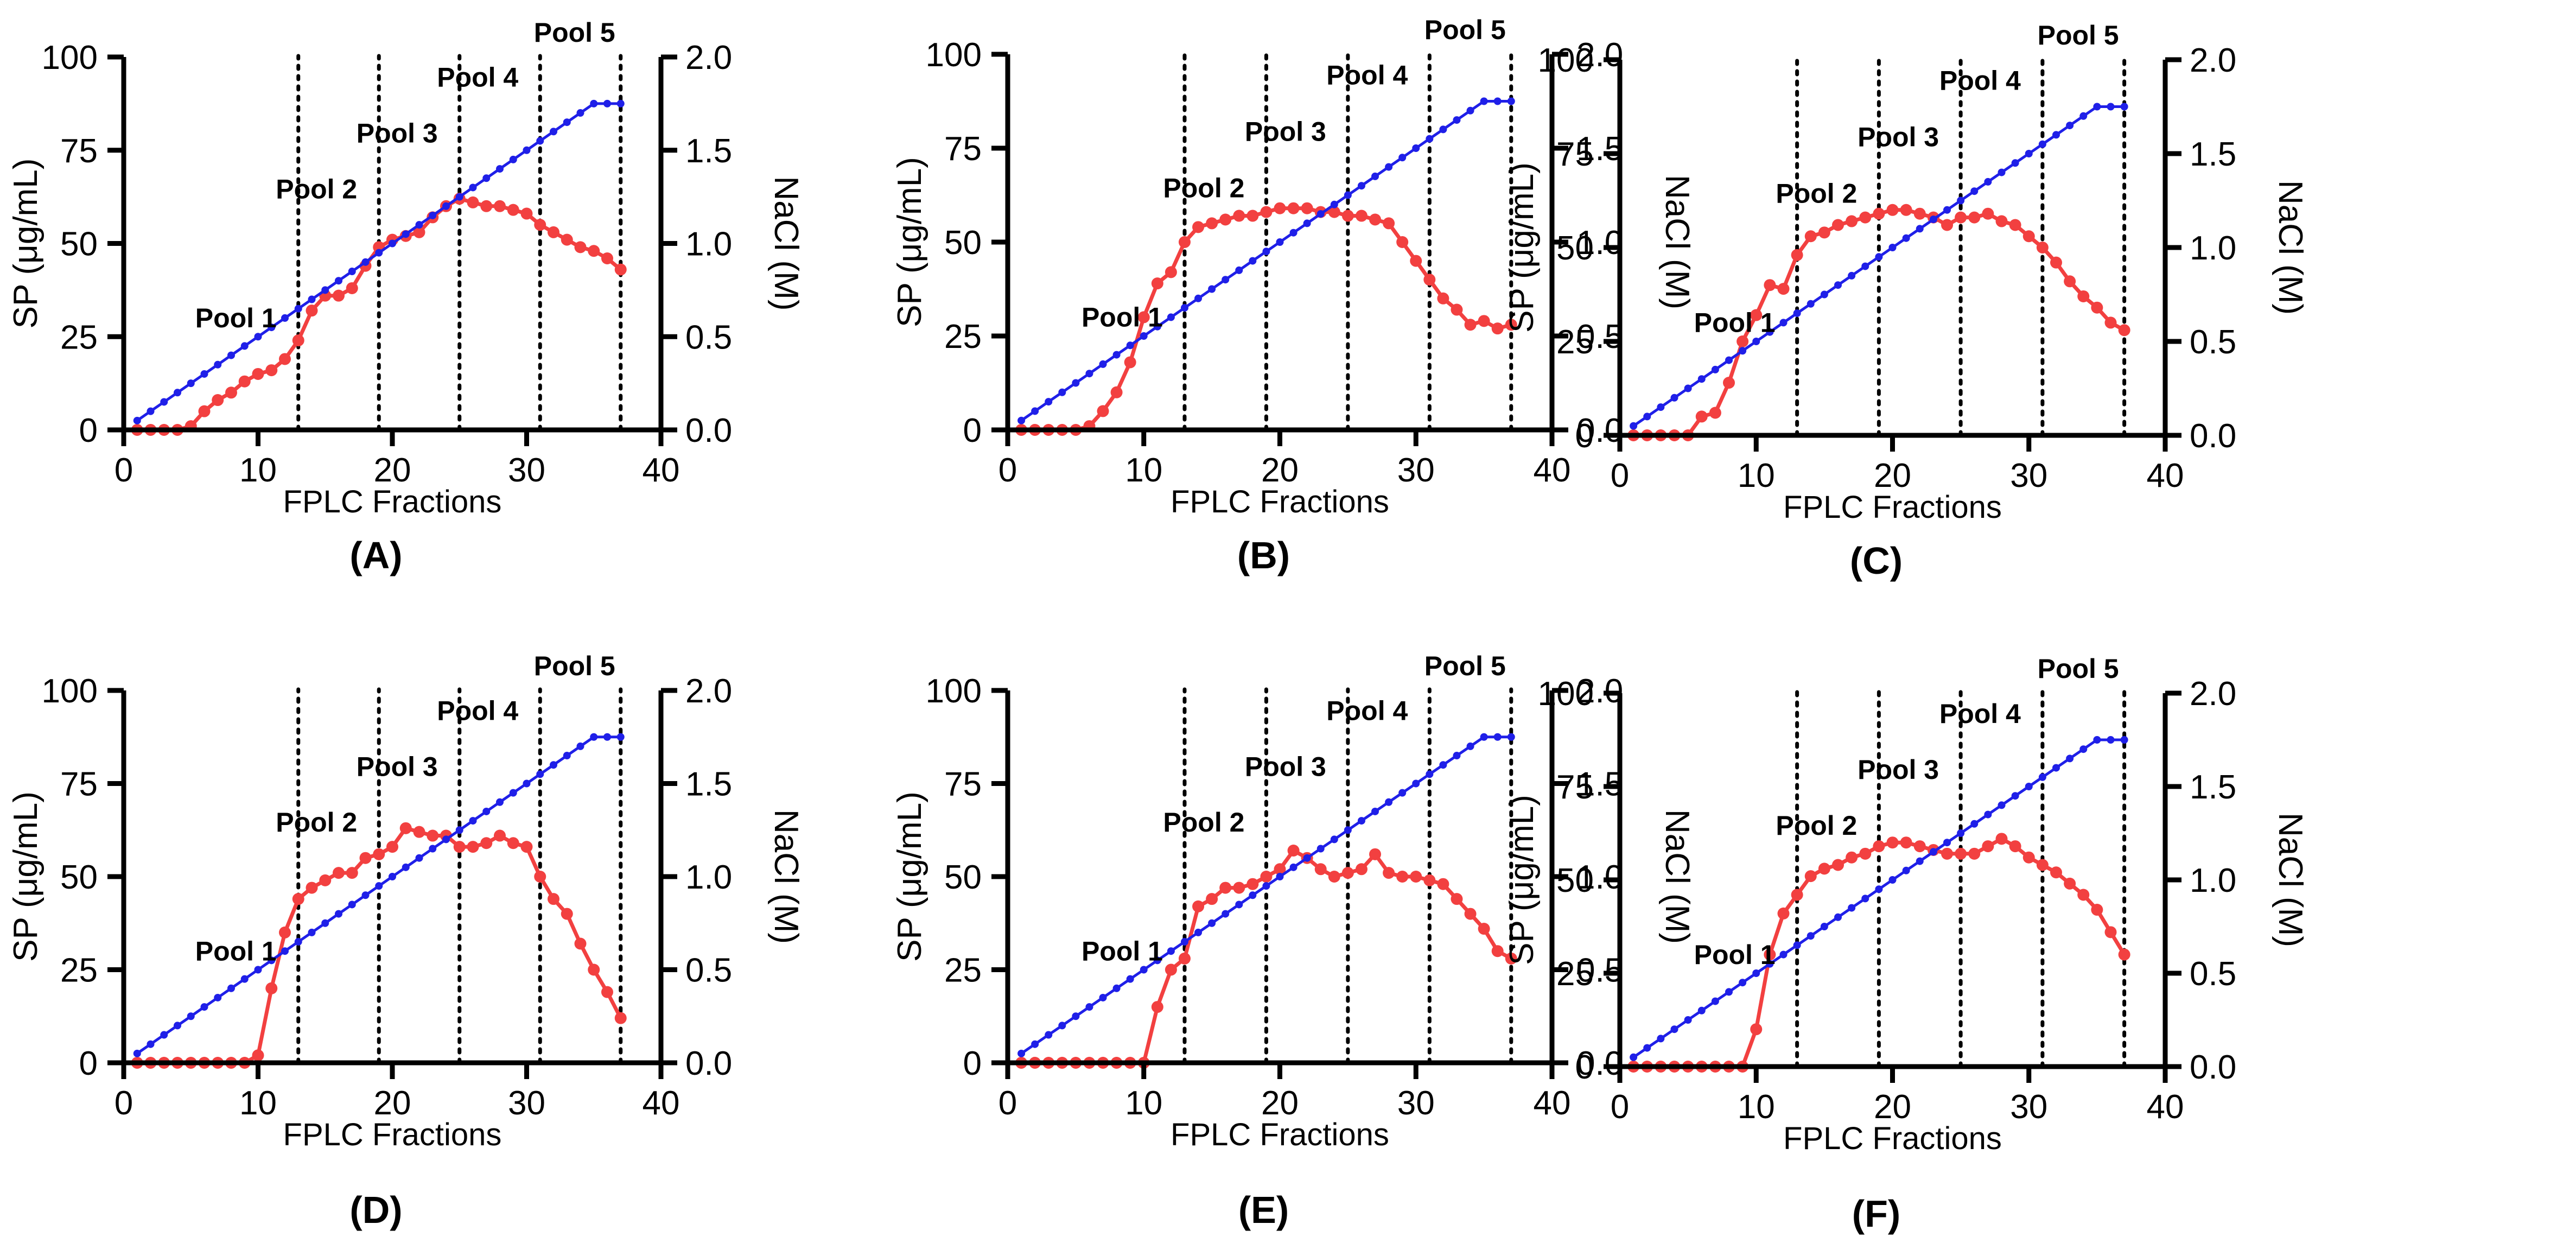  Describe the element at coordinates (236, 318) in the screenshot. I see `pool-label-1: Pool 1` at that location.